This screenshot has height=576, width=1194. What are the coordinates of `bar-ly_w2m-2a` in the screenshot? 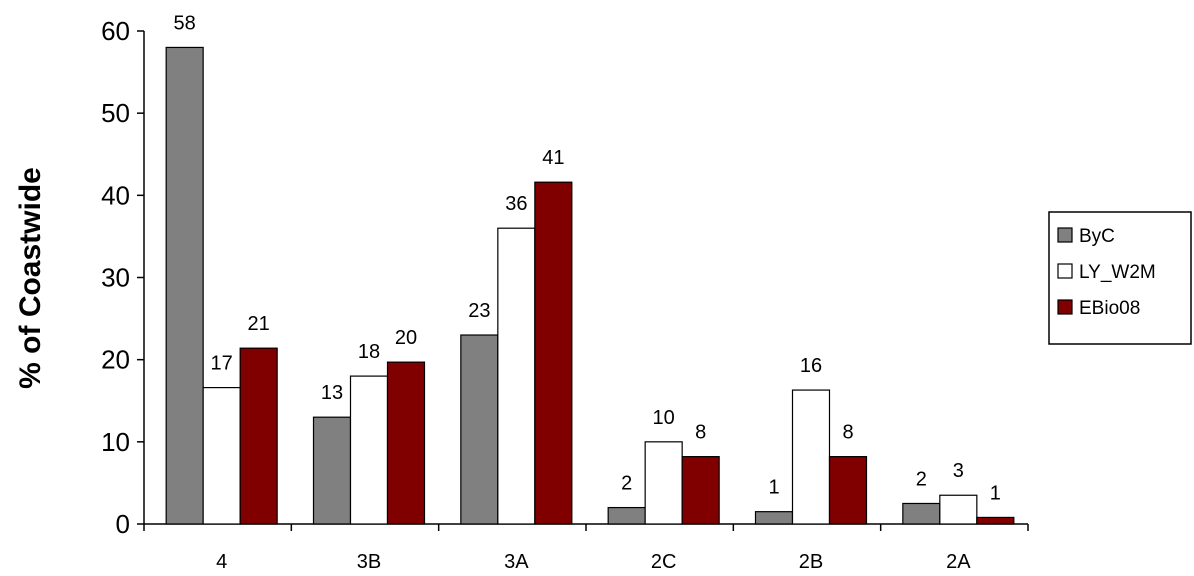 It's located at (958, 509).